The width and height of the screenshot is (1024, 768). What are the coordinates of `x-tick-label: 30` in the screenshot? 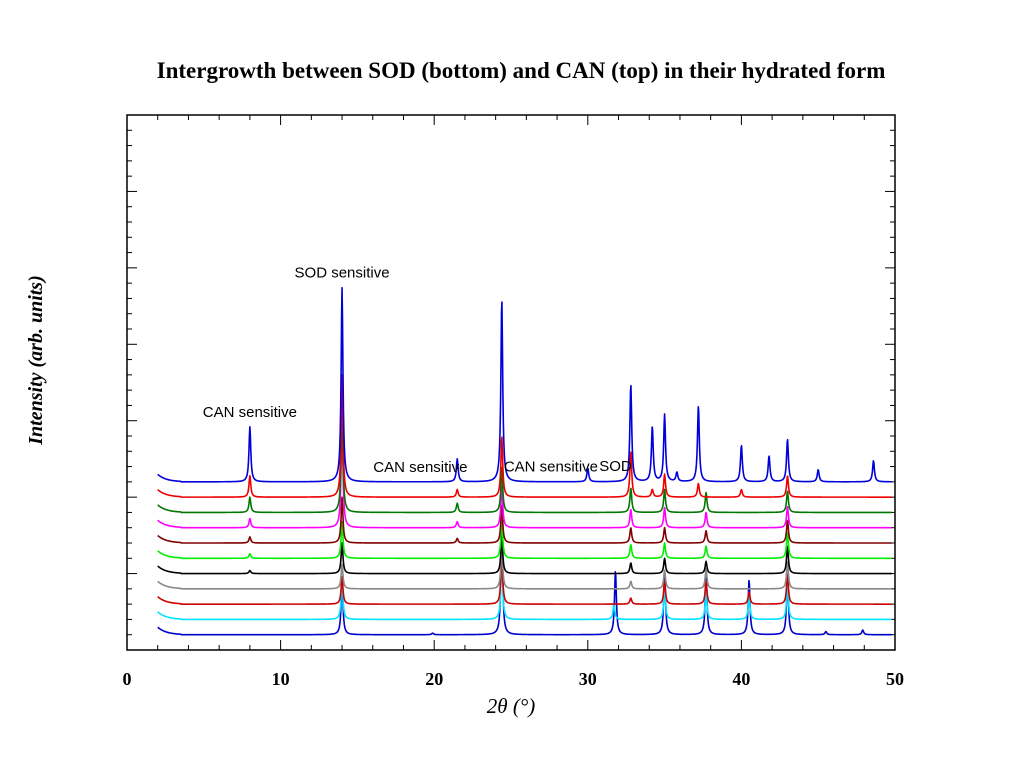 It's located at (588, 679).